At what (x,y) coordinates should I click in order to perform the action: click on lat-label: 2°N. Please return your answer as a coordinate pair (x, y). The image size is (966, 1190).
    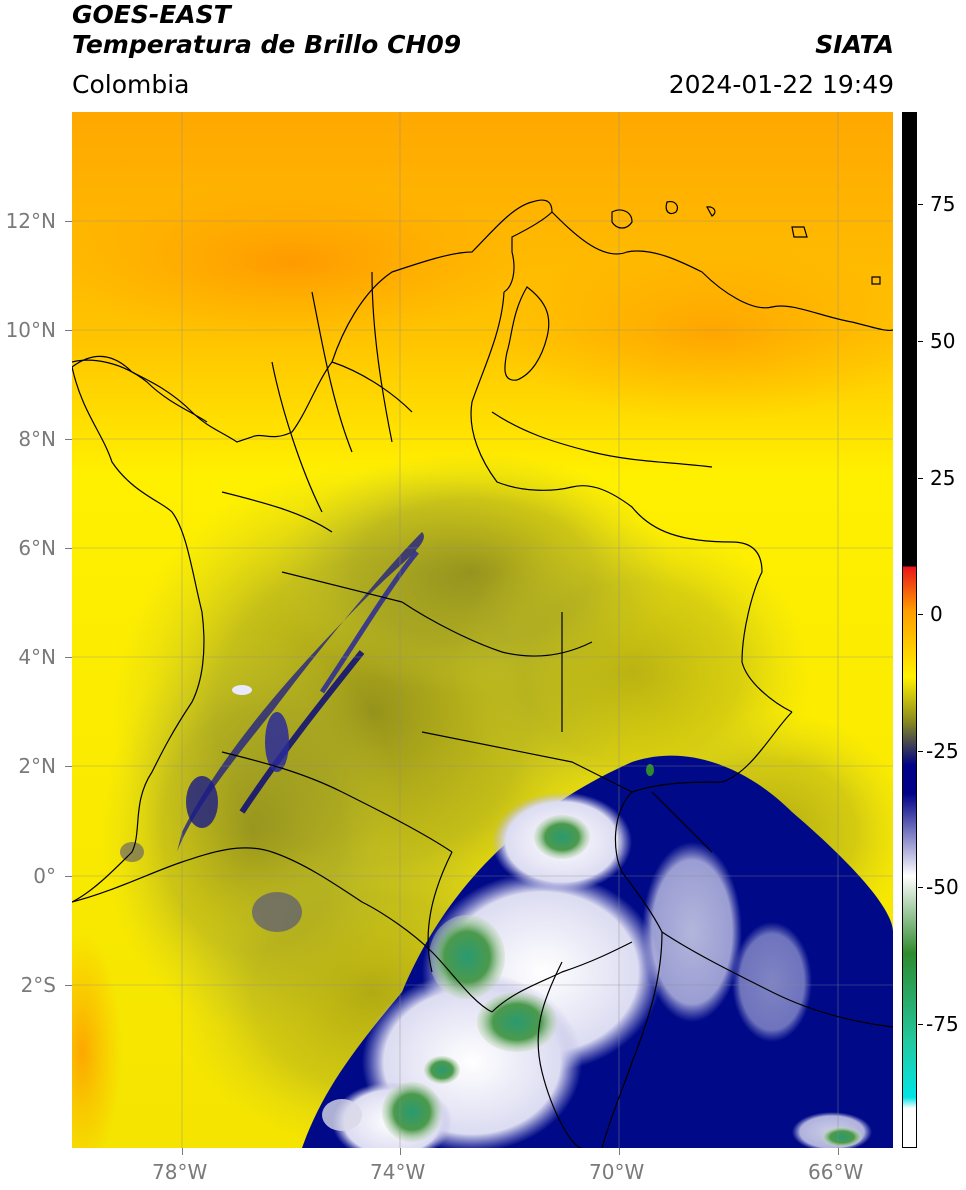
    Looking at the image, I should click on (37, 766).